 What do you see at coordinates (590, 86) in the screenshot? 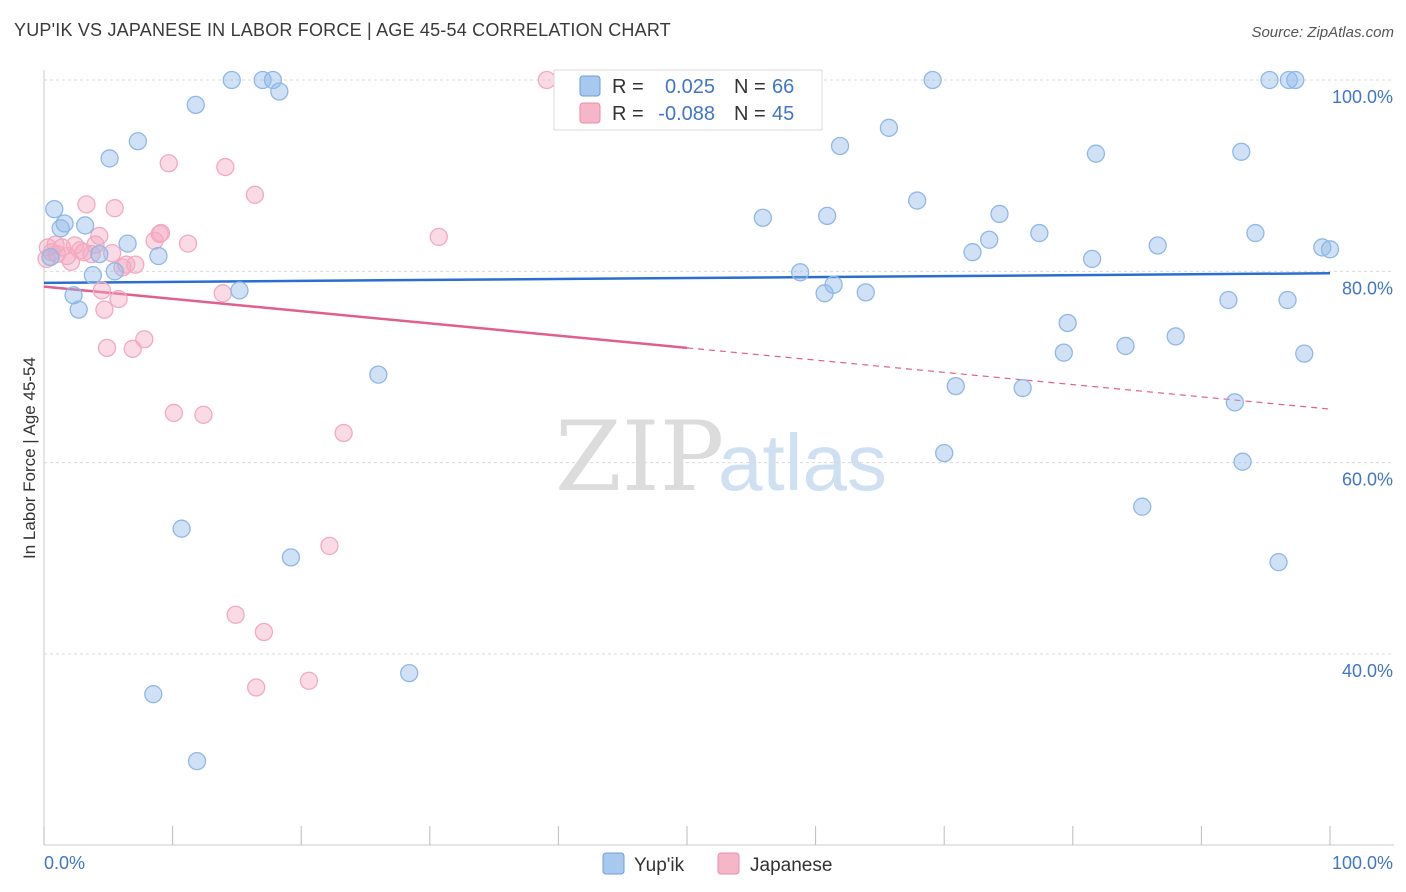
I see `legend-swatch-yupik` at bounding box center [590, 86].